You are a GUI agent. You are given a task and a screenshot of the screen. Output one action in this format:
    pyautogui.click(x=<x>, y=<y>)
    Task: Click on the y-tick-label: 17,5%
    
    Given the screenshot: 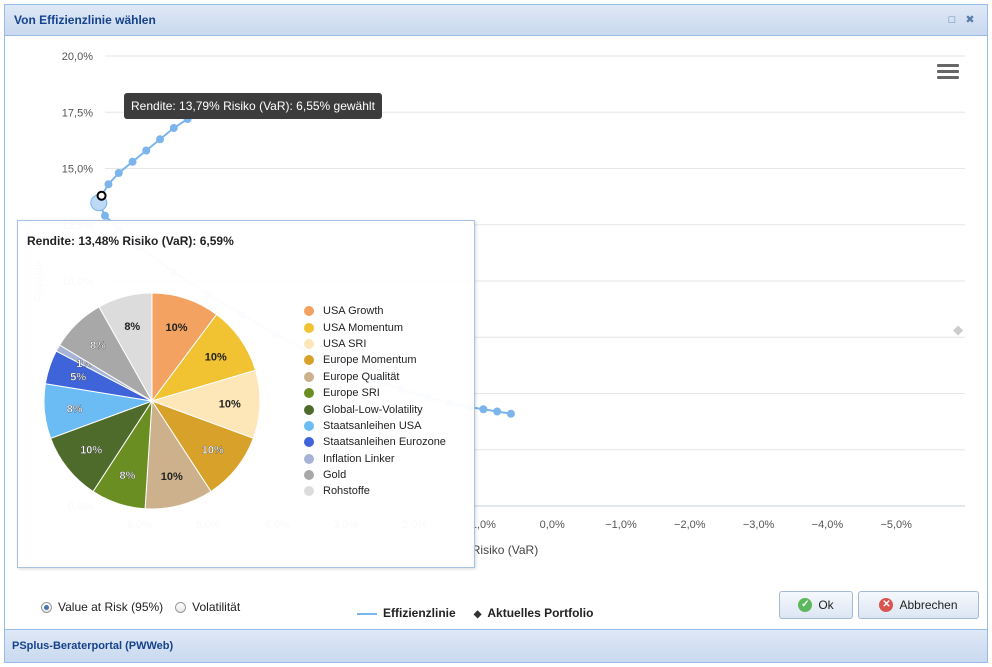 What is the action you would take?
    pyautogui.click(x=77, y=113)
    